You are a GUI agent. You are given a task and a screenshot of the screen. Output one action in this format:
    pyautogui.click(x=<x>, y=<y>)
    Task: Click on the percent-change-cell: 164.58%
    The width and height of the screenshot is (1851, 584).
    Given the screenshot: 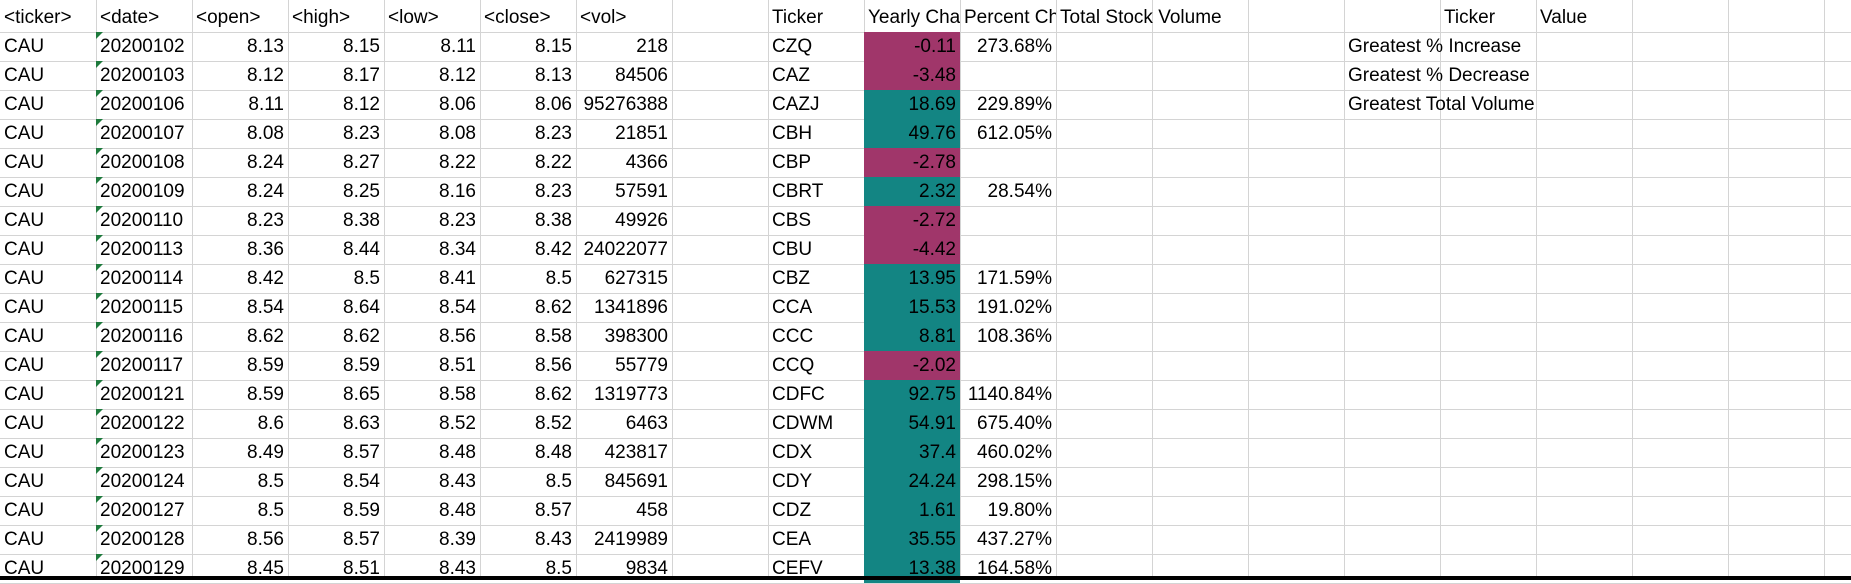 What is the action you would take?
    pyautogui.click(x=1008, y=568)
    